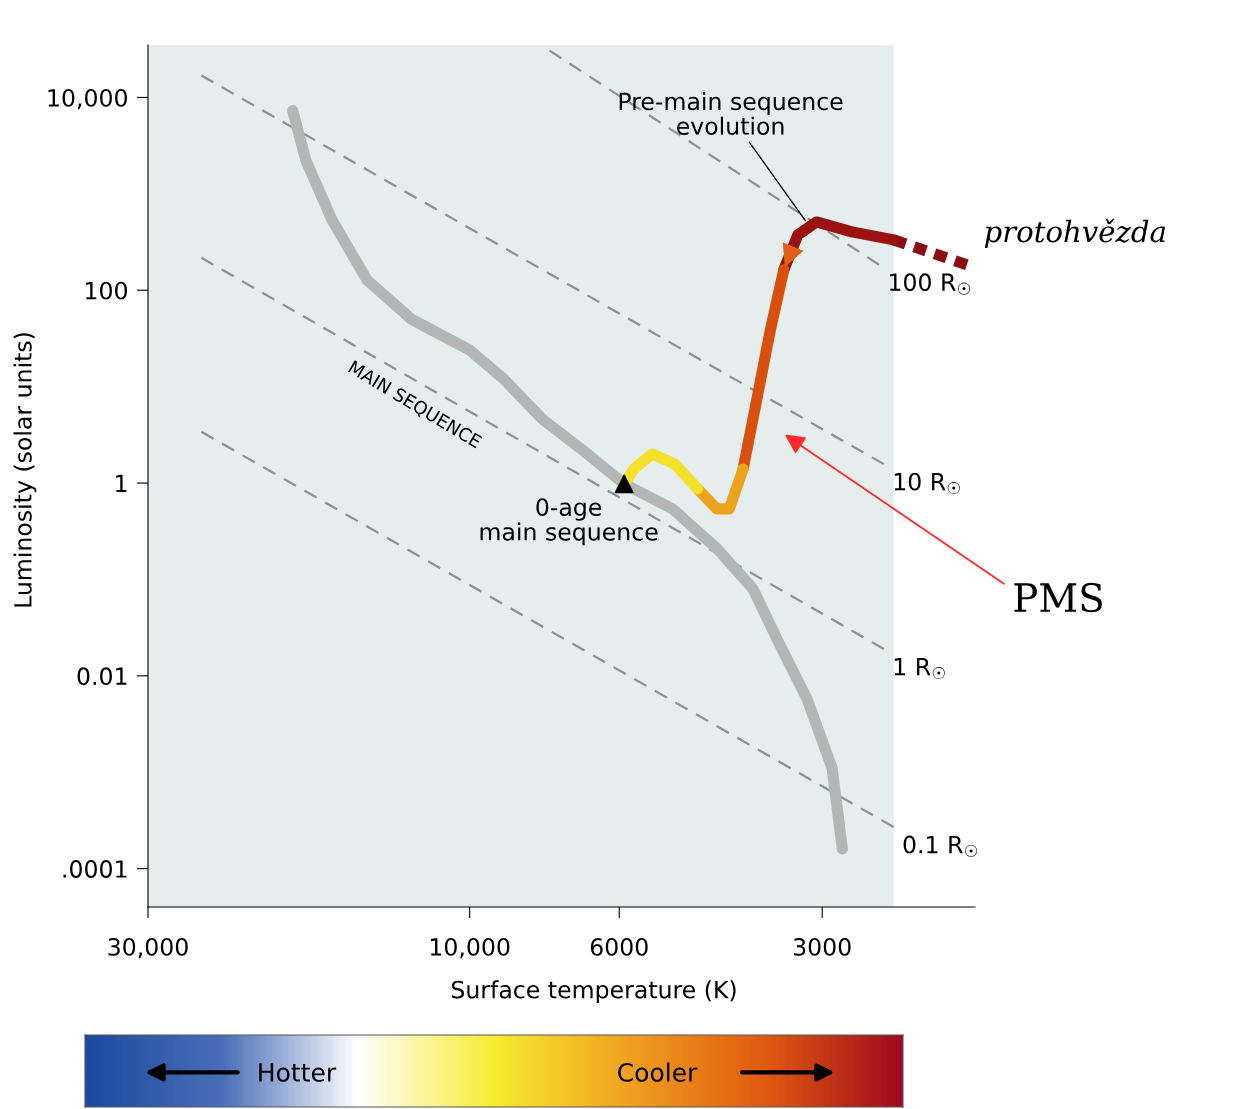 This screenshot has height=1109, width=1235. I want to click on y-tick-label: .0001, so click(95, 869).